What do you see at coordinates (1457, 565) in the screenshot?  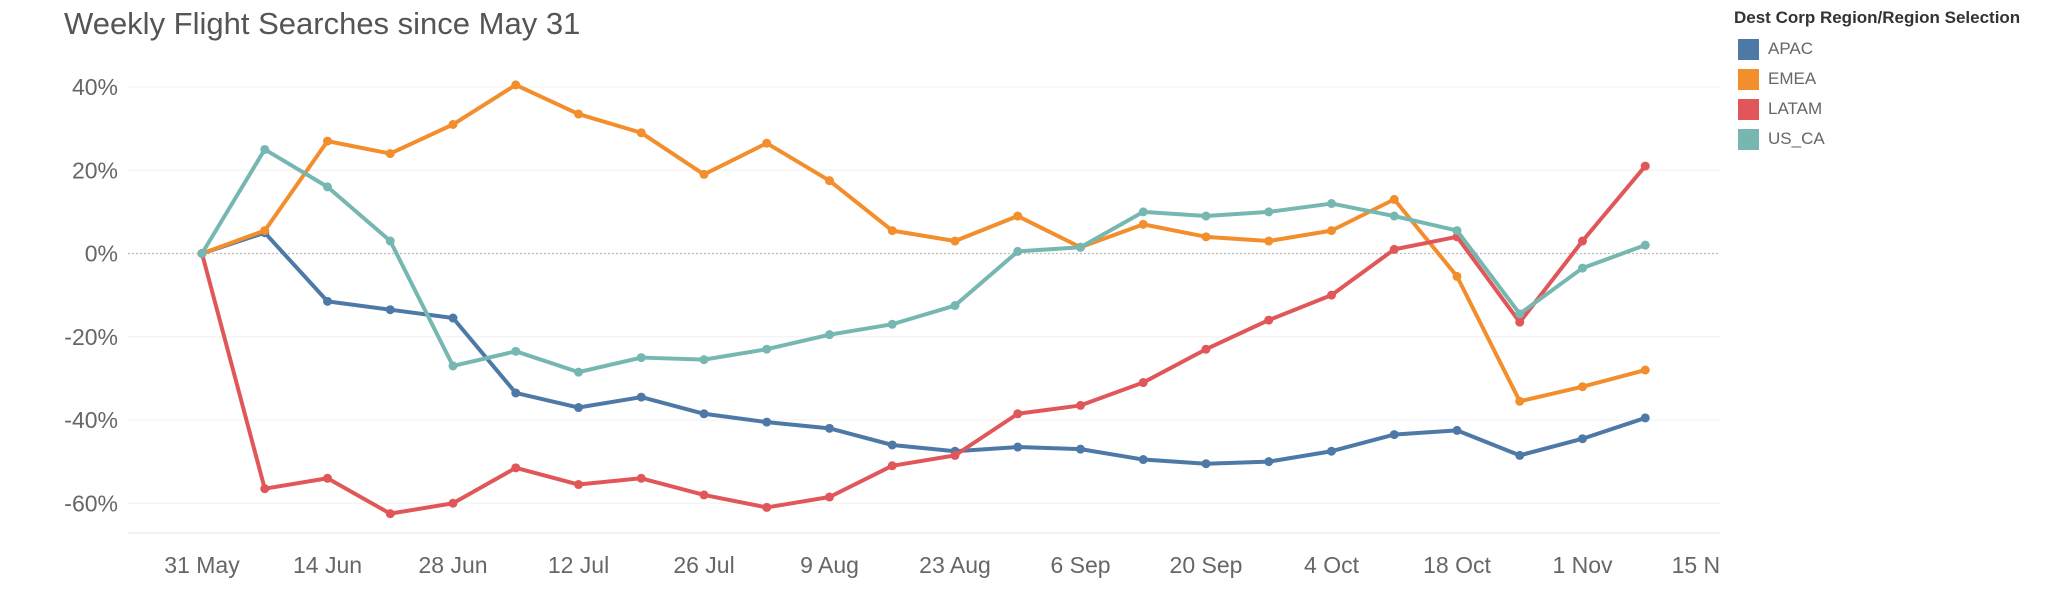 I see `x-tick-label: 18 Oct` at bounding box center [1457, 565].